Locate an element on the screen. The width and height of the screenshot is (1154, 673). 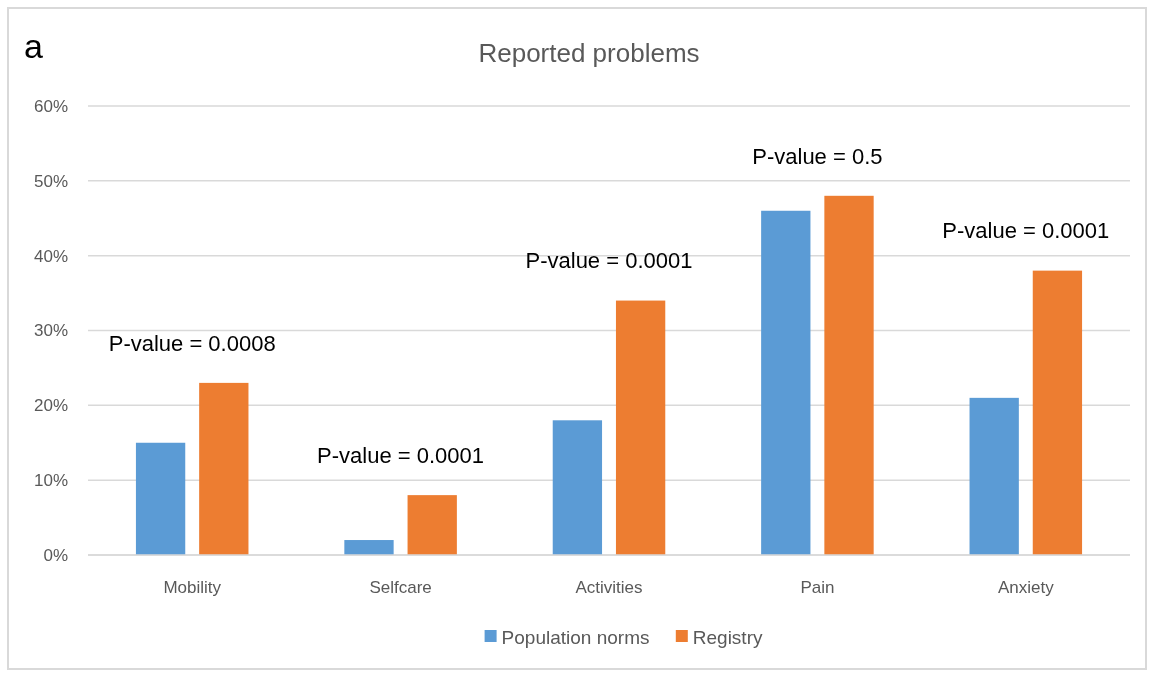
annotation: P-value = 0.5 is located at coordinates (817, 156).